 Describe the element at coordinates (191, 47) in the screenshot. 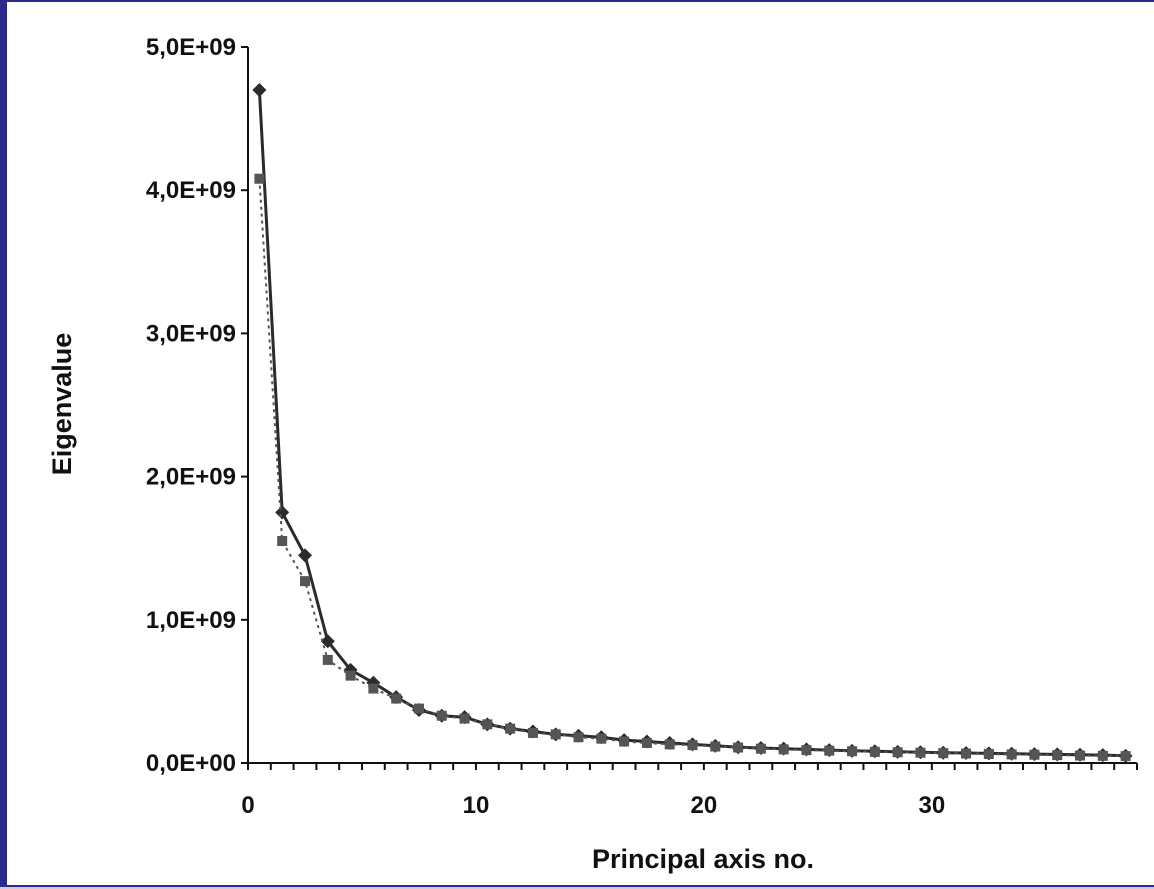

I see `y-tick-label: 5,0E+09` at that location.